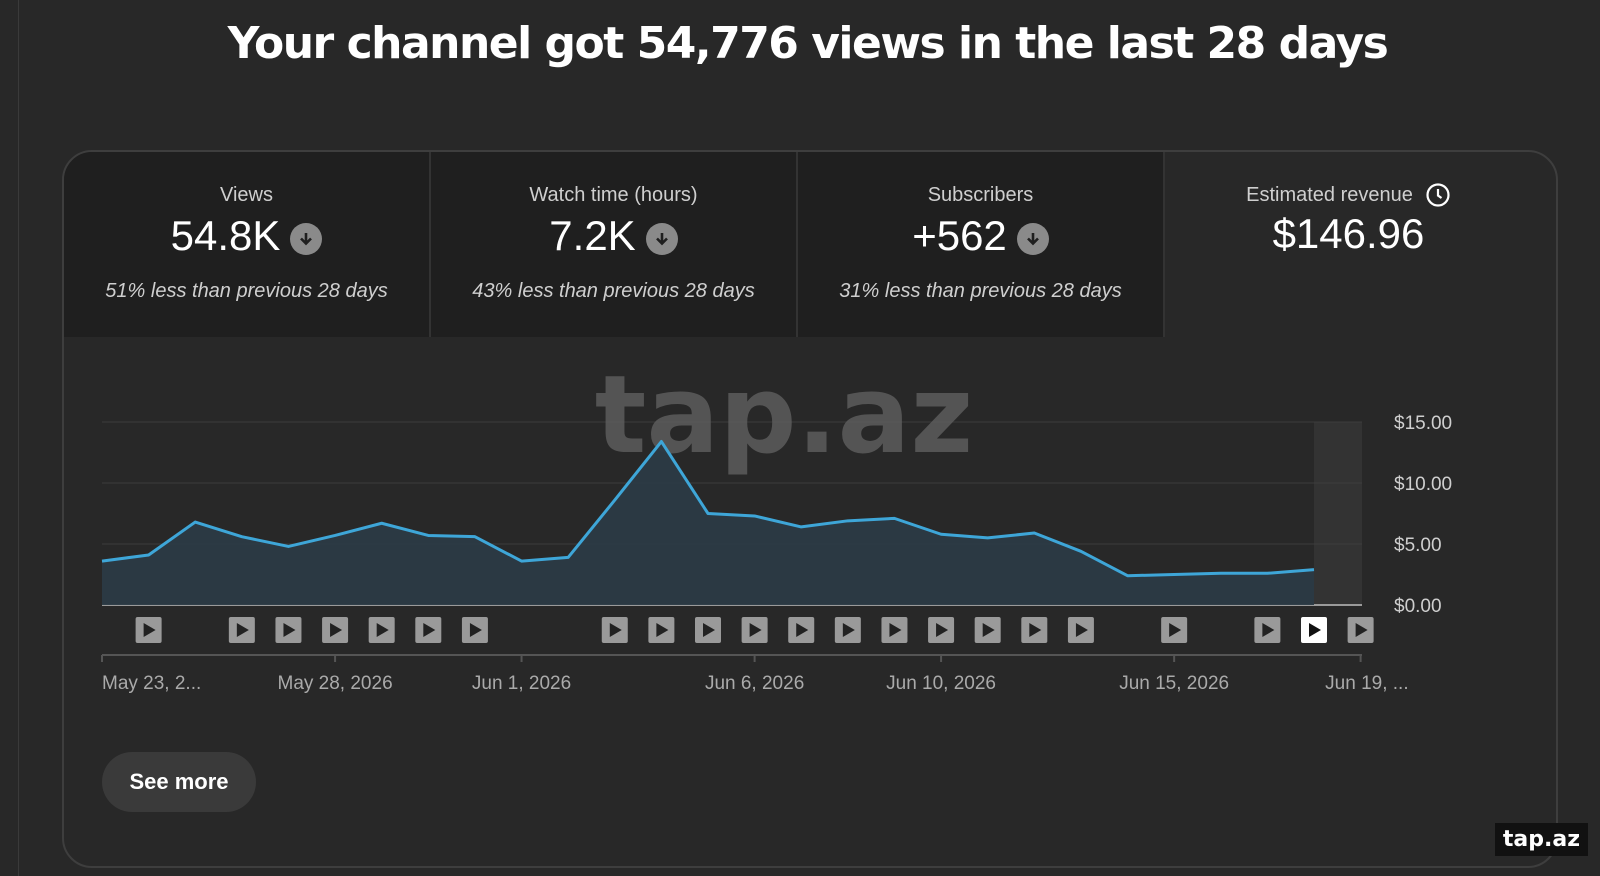  What do you see at coordinates (959, 235) in the screenshot?
I see `tab-value: +562` at bounding box center [959, 235].